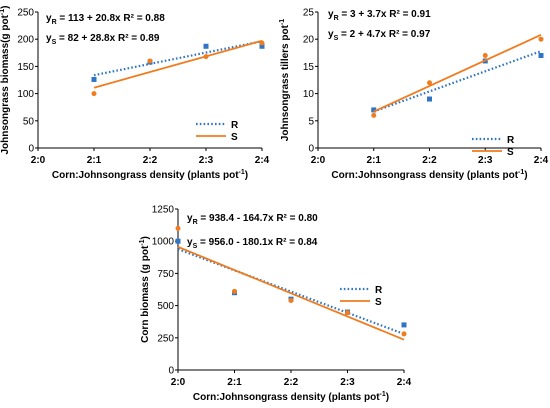 The height and width of the screenshot is (408, 550). I want to click on equation-body: = 113 + 20.8x, so click(89, 18).